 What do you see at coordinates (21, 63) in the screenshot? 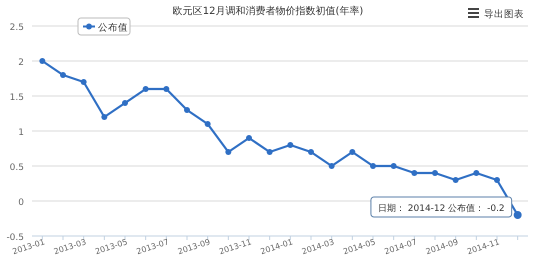
I see `y-tick-label: 2` at bounding box center [21, 63].